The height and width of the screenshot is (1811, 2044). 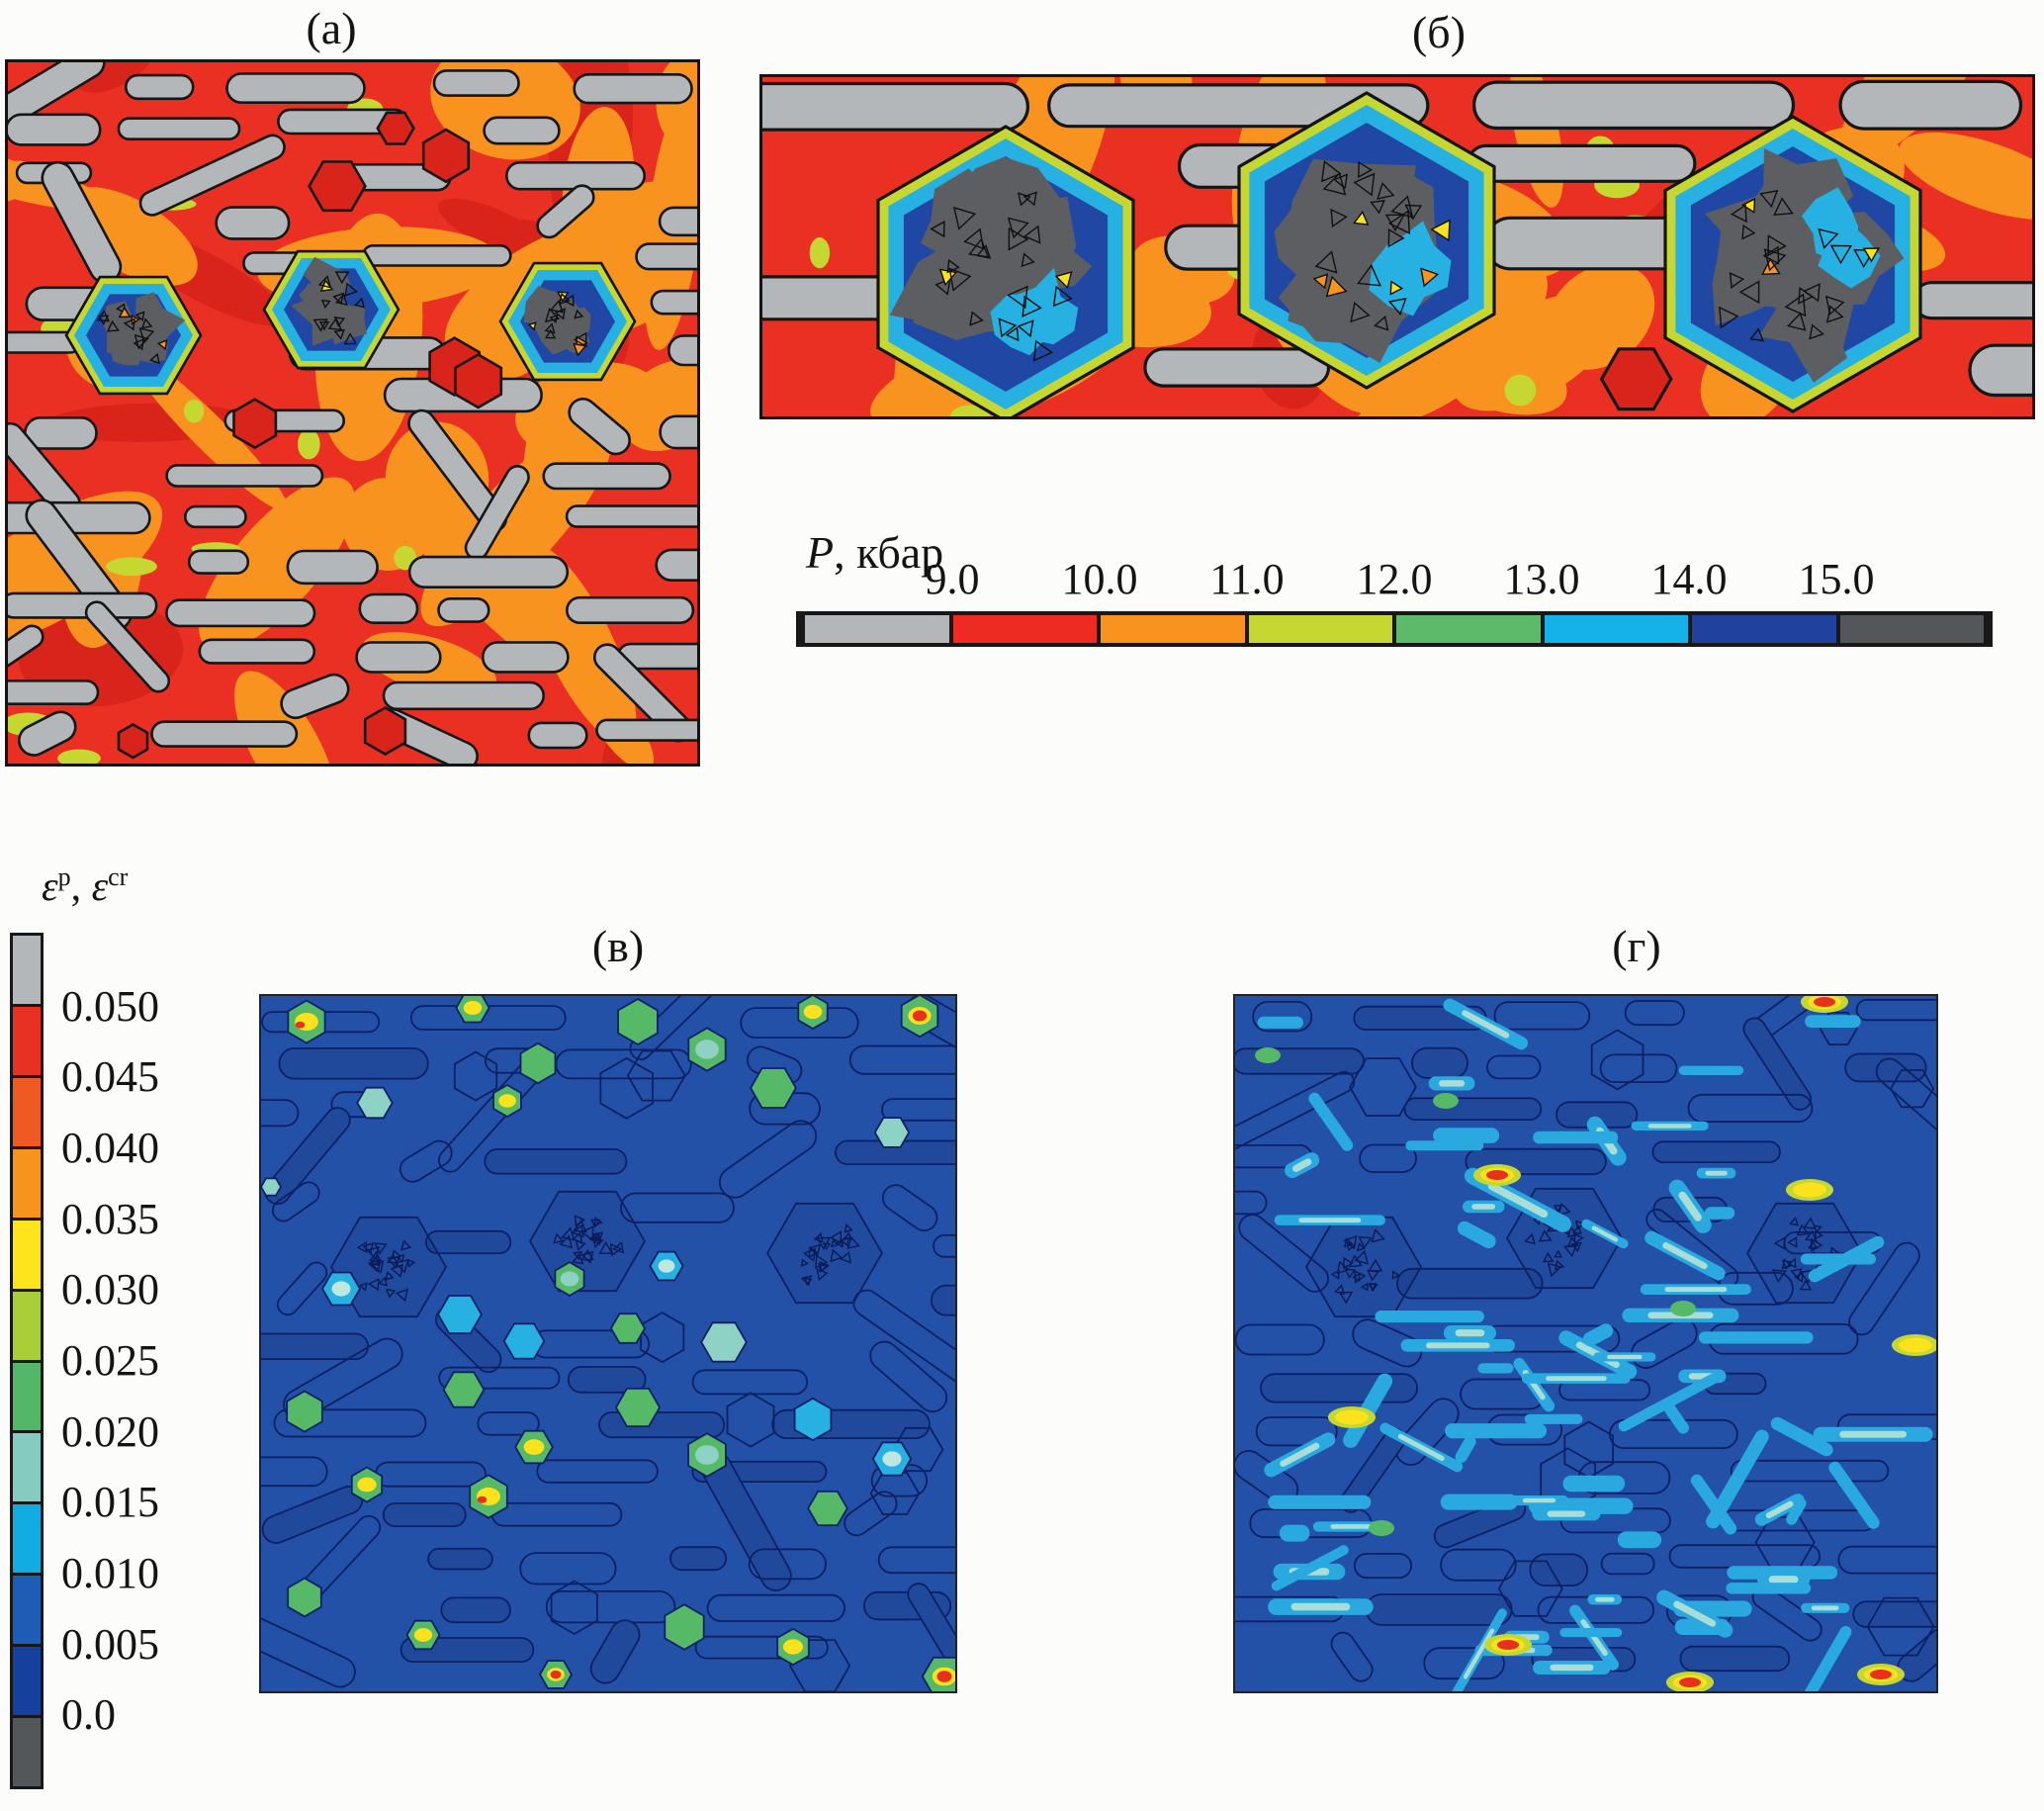 I want to click on pressure-tick-label: 11.0, so click(x=1247, y=579).